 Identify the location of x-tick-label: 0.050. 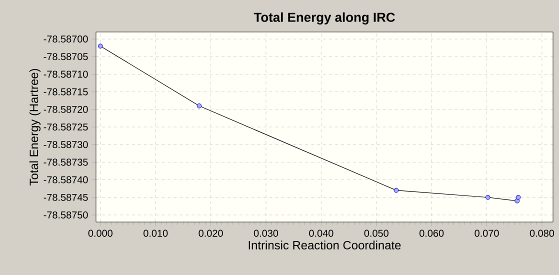
(376, 233).